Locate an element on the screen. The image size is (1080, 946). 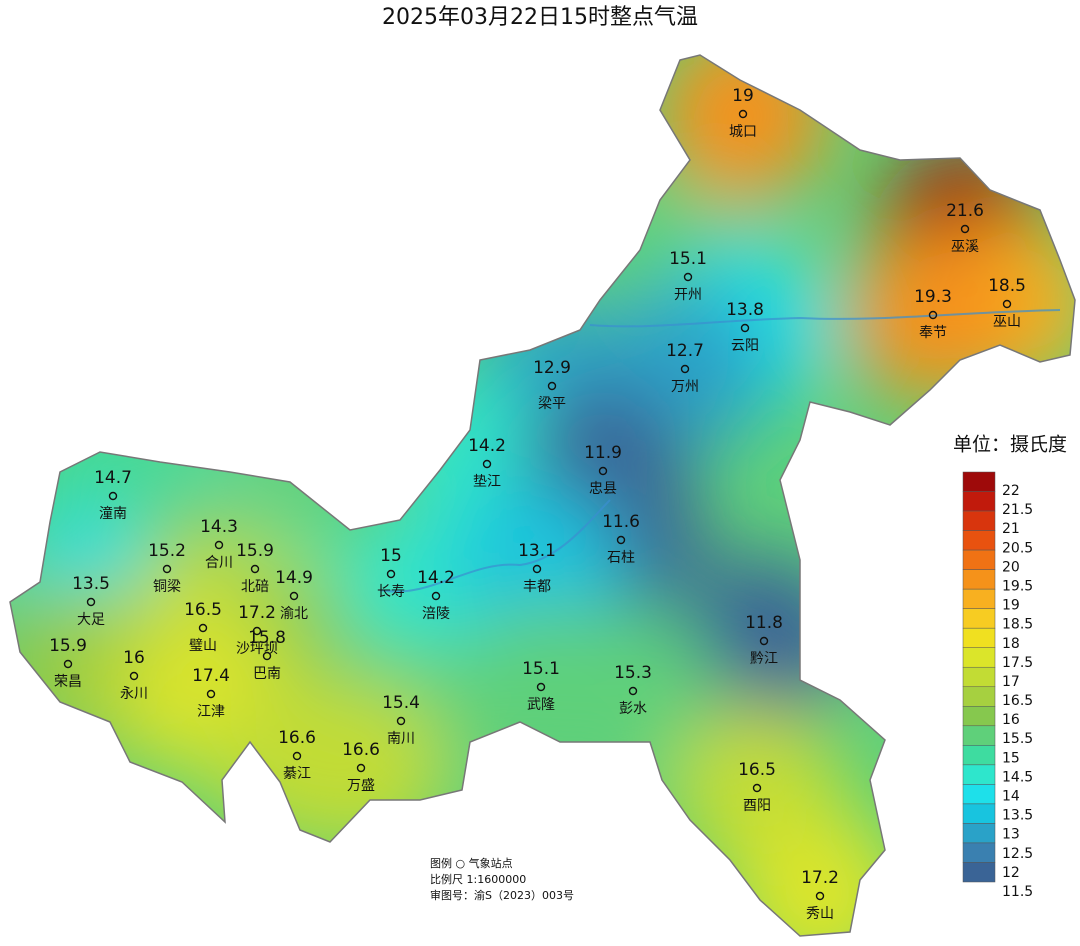
note: 比例尺 1:1600000 is located at coordinates (478, 879).